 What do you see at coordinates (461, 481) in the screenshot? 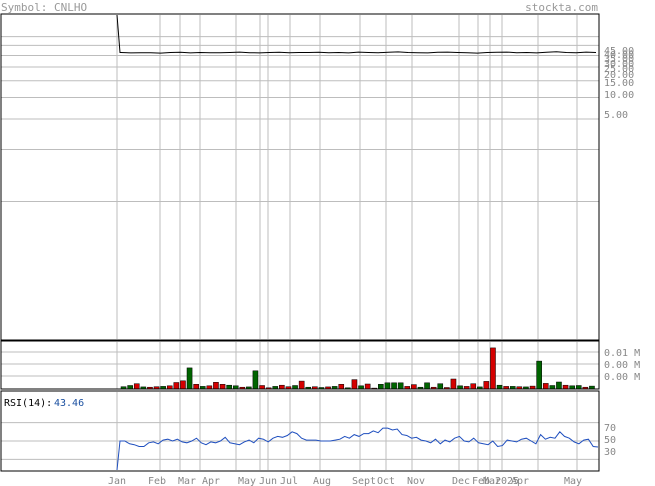
I see `x-tick-label: Dec` at bounding box center [461, 481].